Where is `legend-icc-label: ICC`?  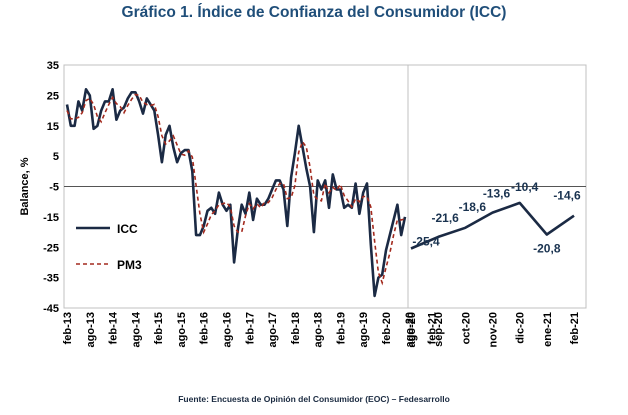
legend-icc-label: ICC is located at coordinates (127, 229).